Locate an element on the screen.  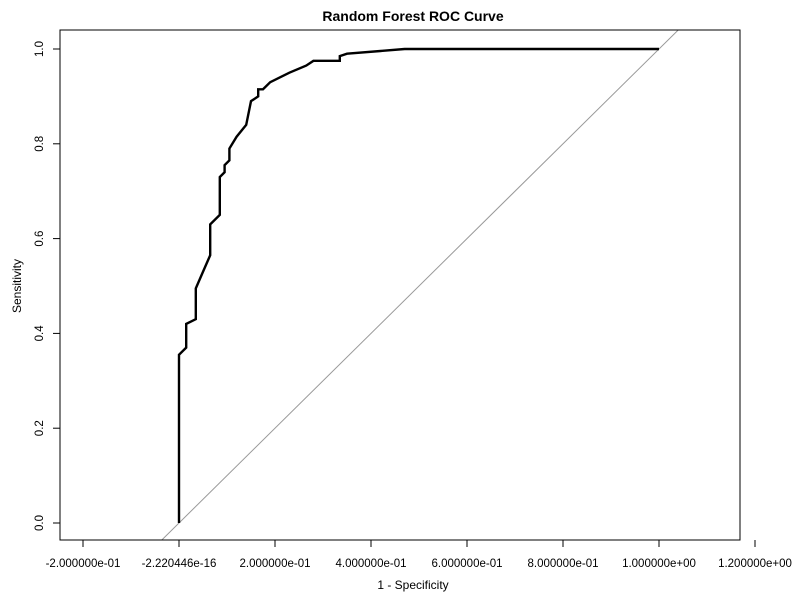
y-tick-label: 0.8 is located at coordinates (40, 144).